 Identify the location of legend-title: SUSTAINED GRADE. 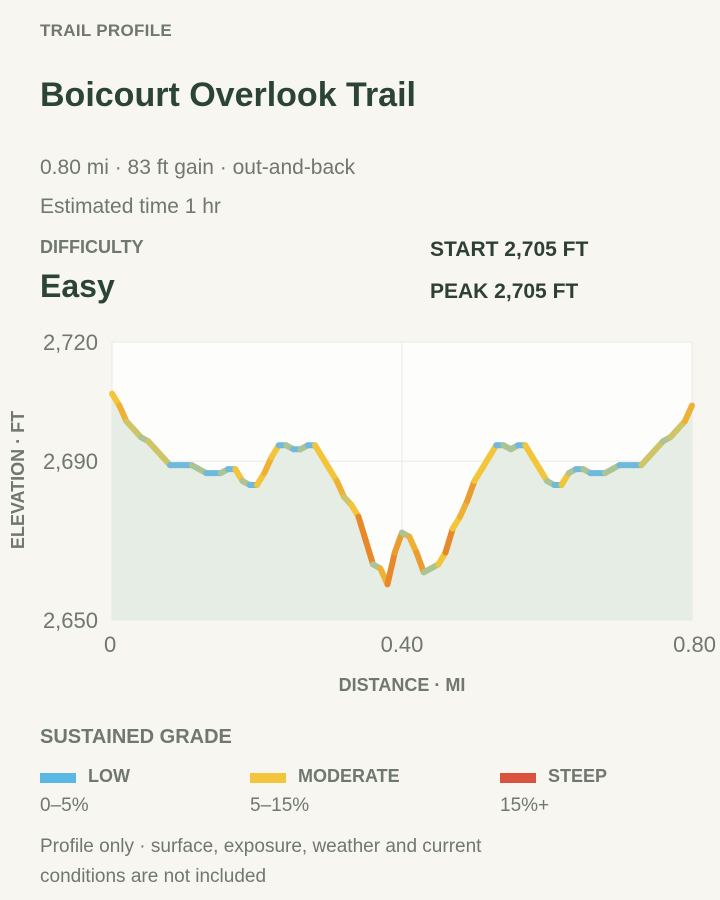
(136, 737).